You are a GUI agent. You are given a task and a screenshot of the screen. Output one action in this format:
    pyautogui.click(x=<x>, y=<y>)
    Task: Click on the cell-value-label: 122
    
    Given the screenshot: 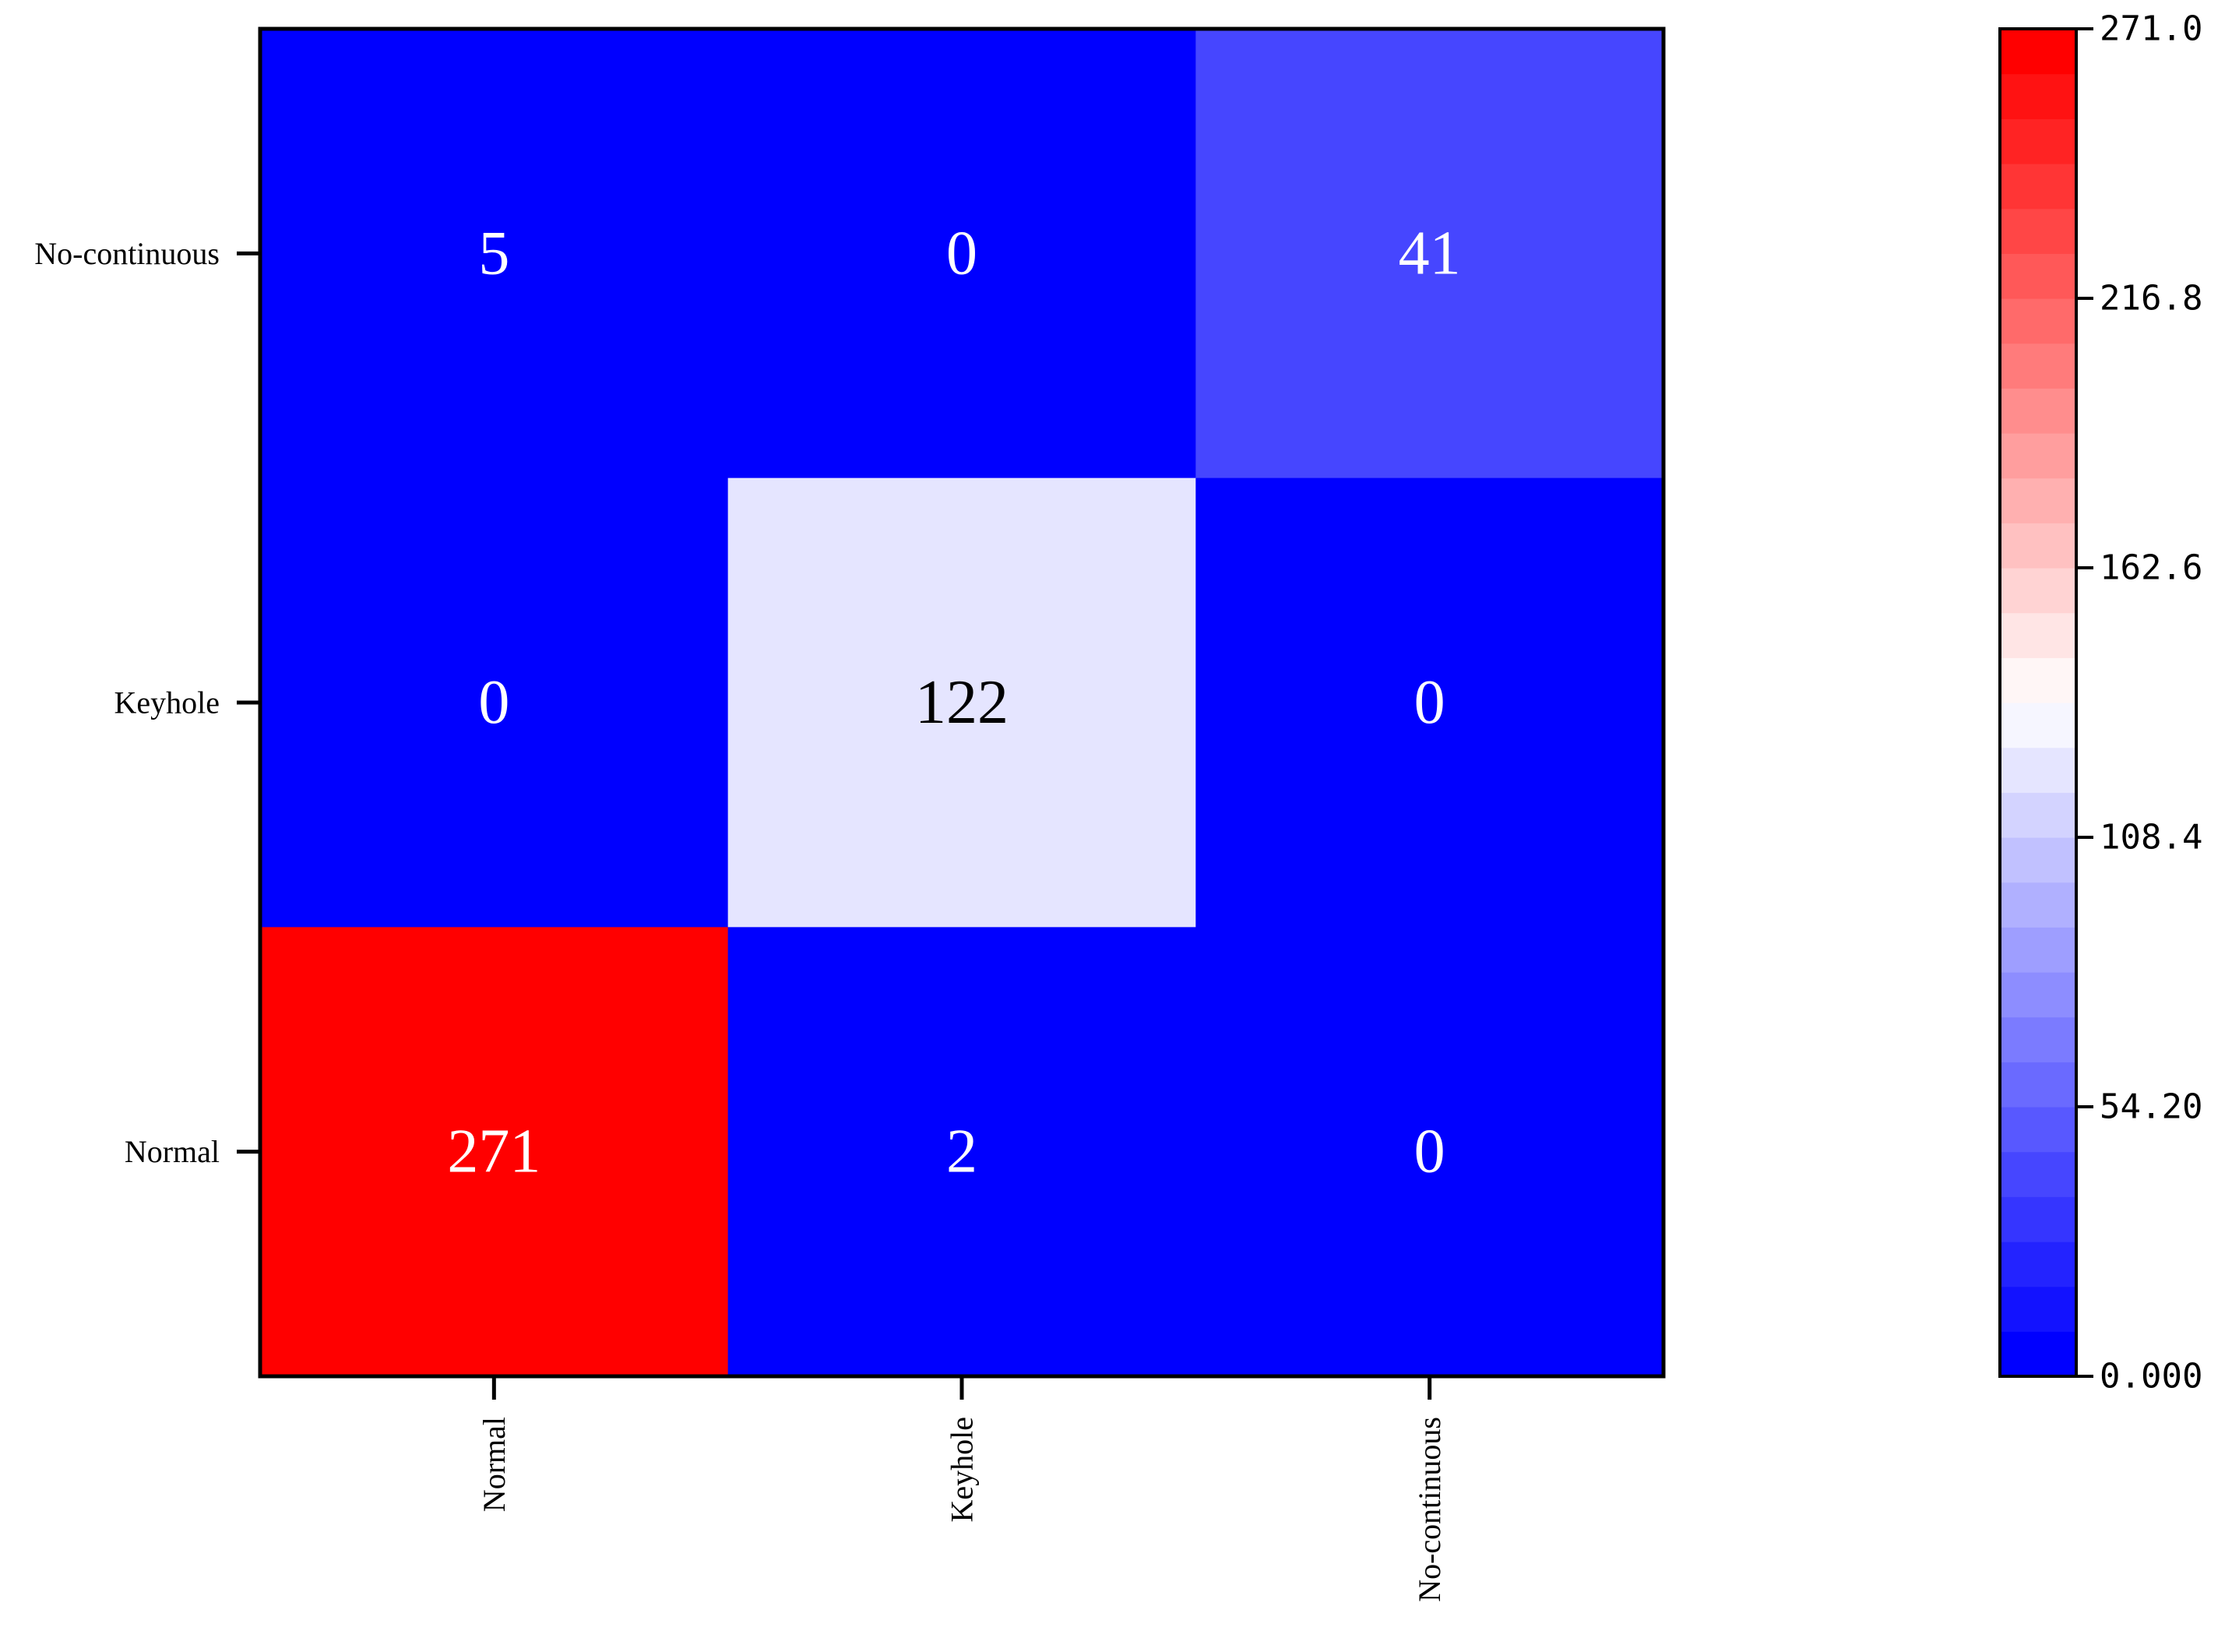 What is the action you would take?
    pyautogui.click(x=962, y=702)
    